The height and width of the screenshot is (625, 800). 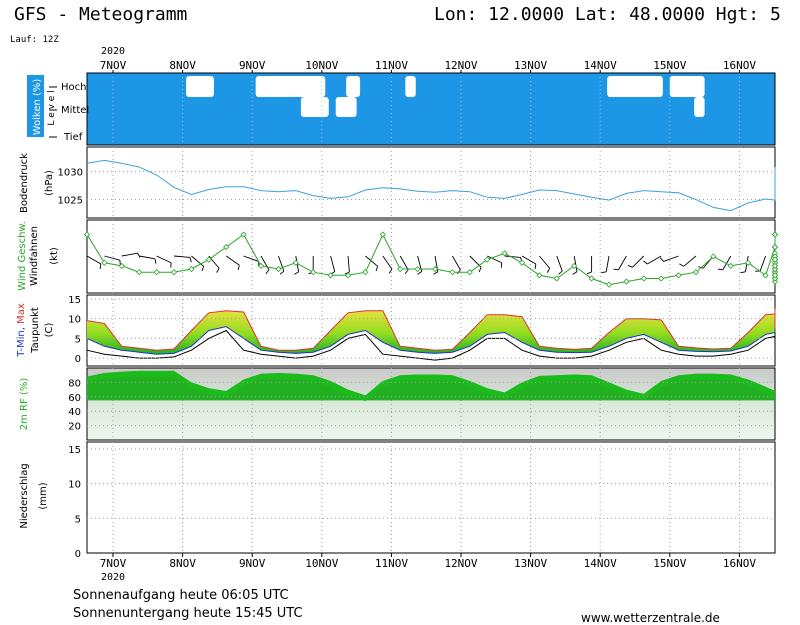 I want to click on website-credit: www.wetterzentrale.de, so click(x=650, y=618).